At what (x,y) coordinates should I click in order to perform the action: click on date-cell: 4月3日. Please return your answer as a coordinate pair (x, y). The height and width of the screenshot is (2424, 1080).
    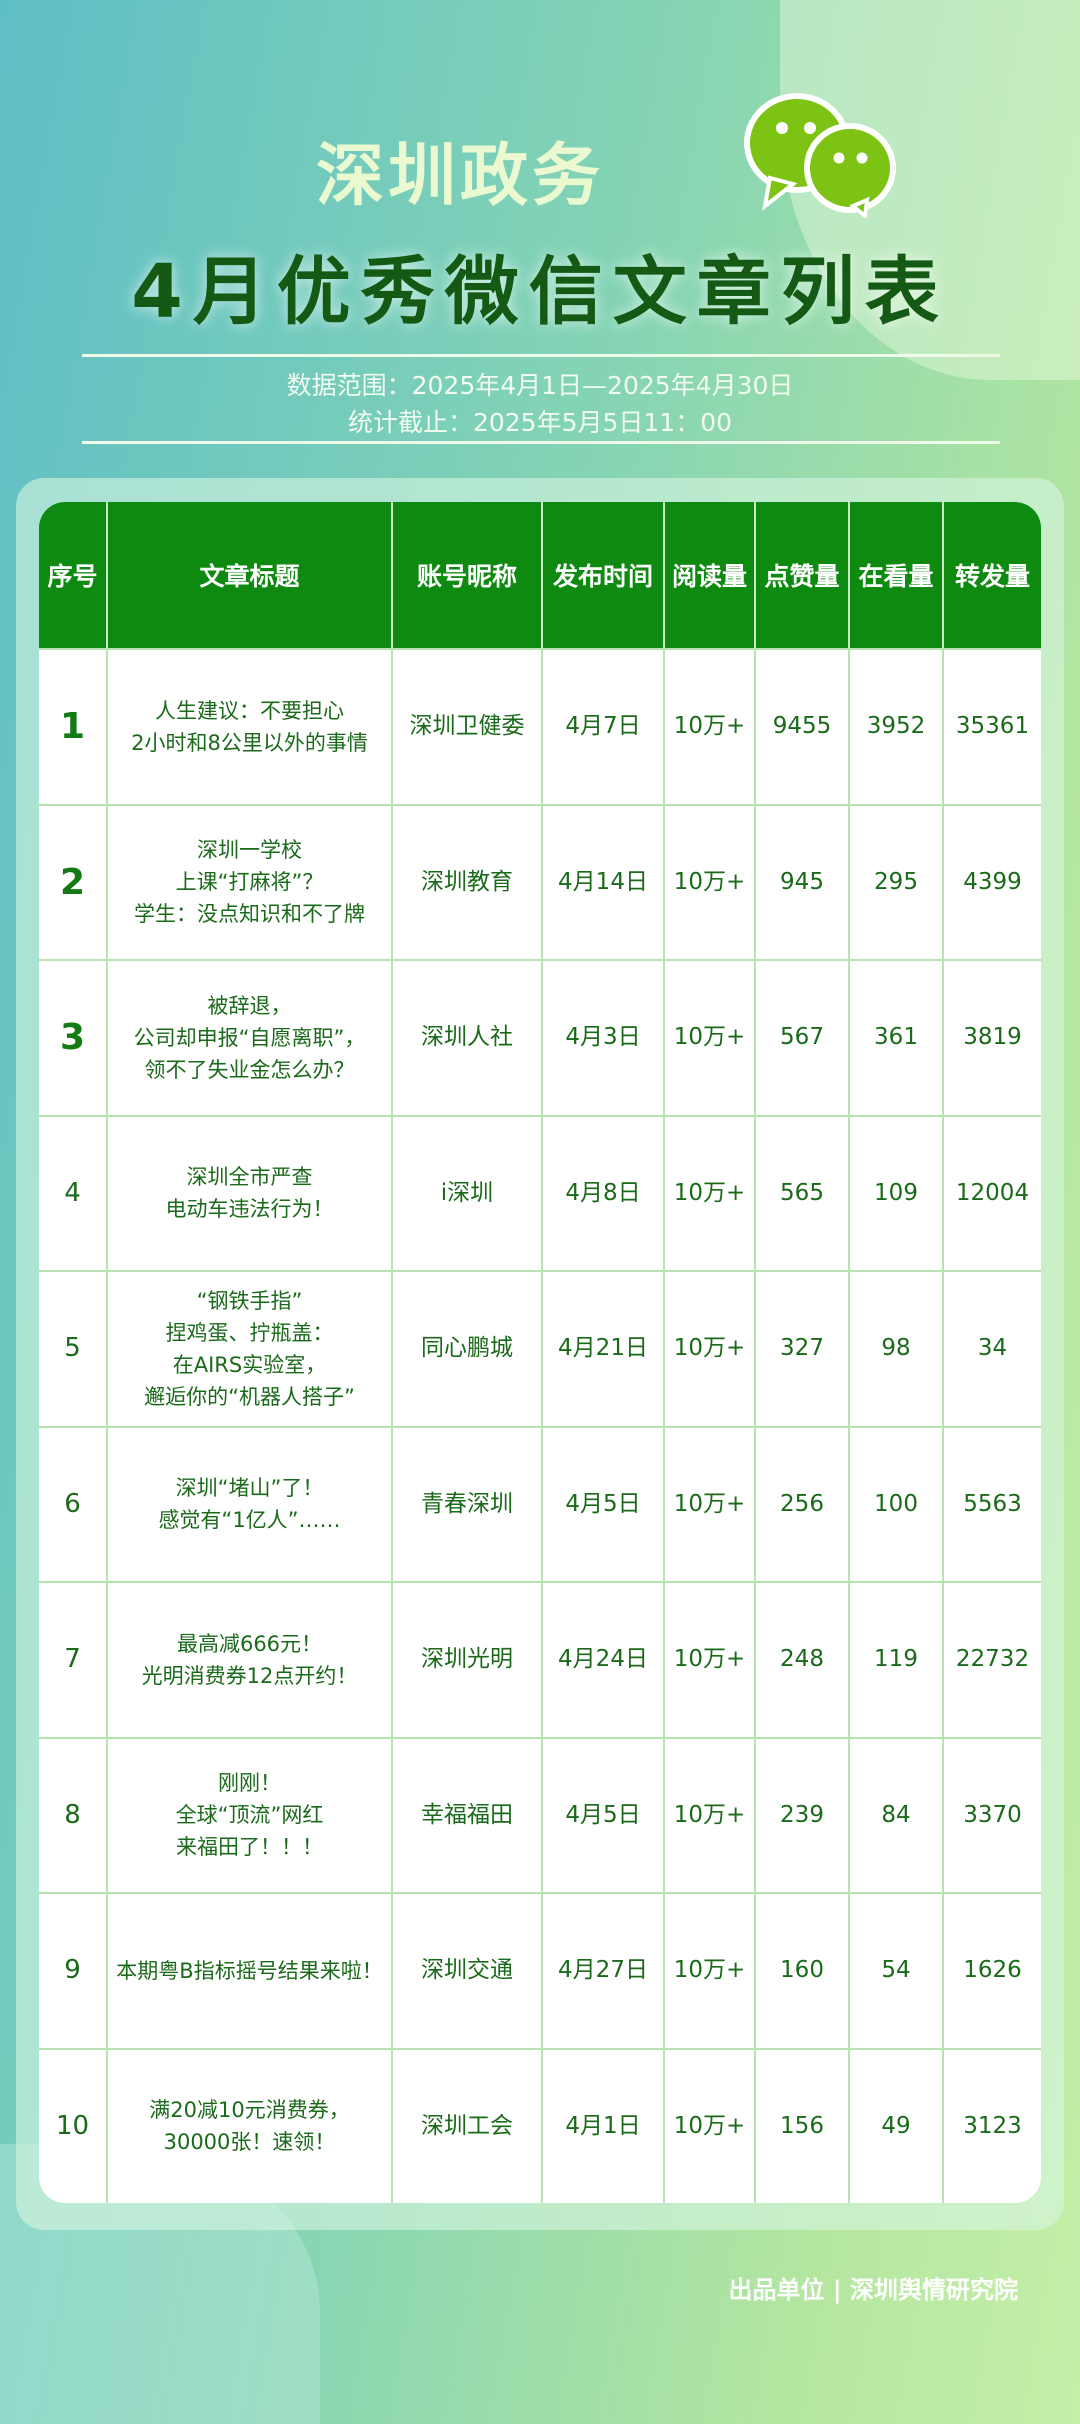
    Looking at the image, I should click on (604, 1037).